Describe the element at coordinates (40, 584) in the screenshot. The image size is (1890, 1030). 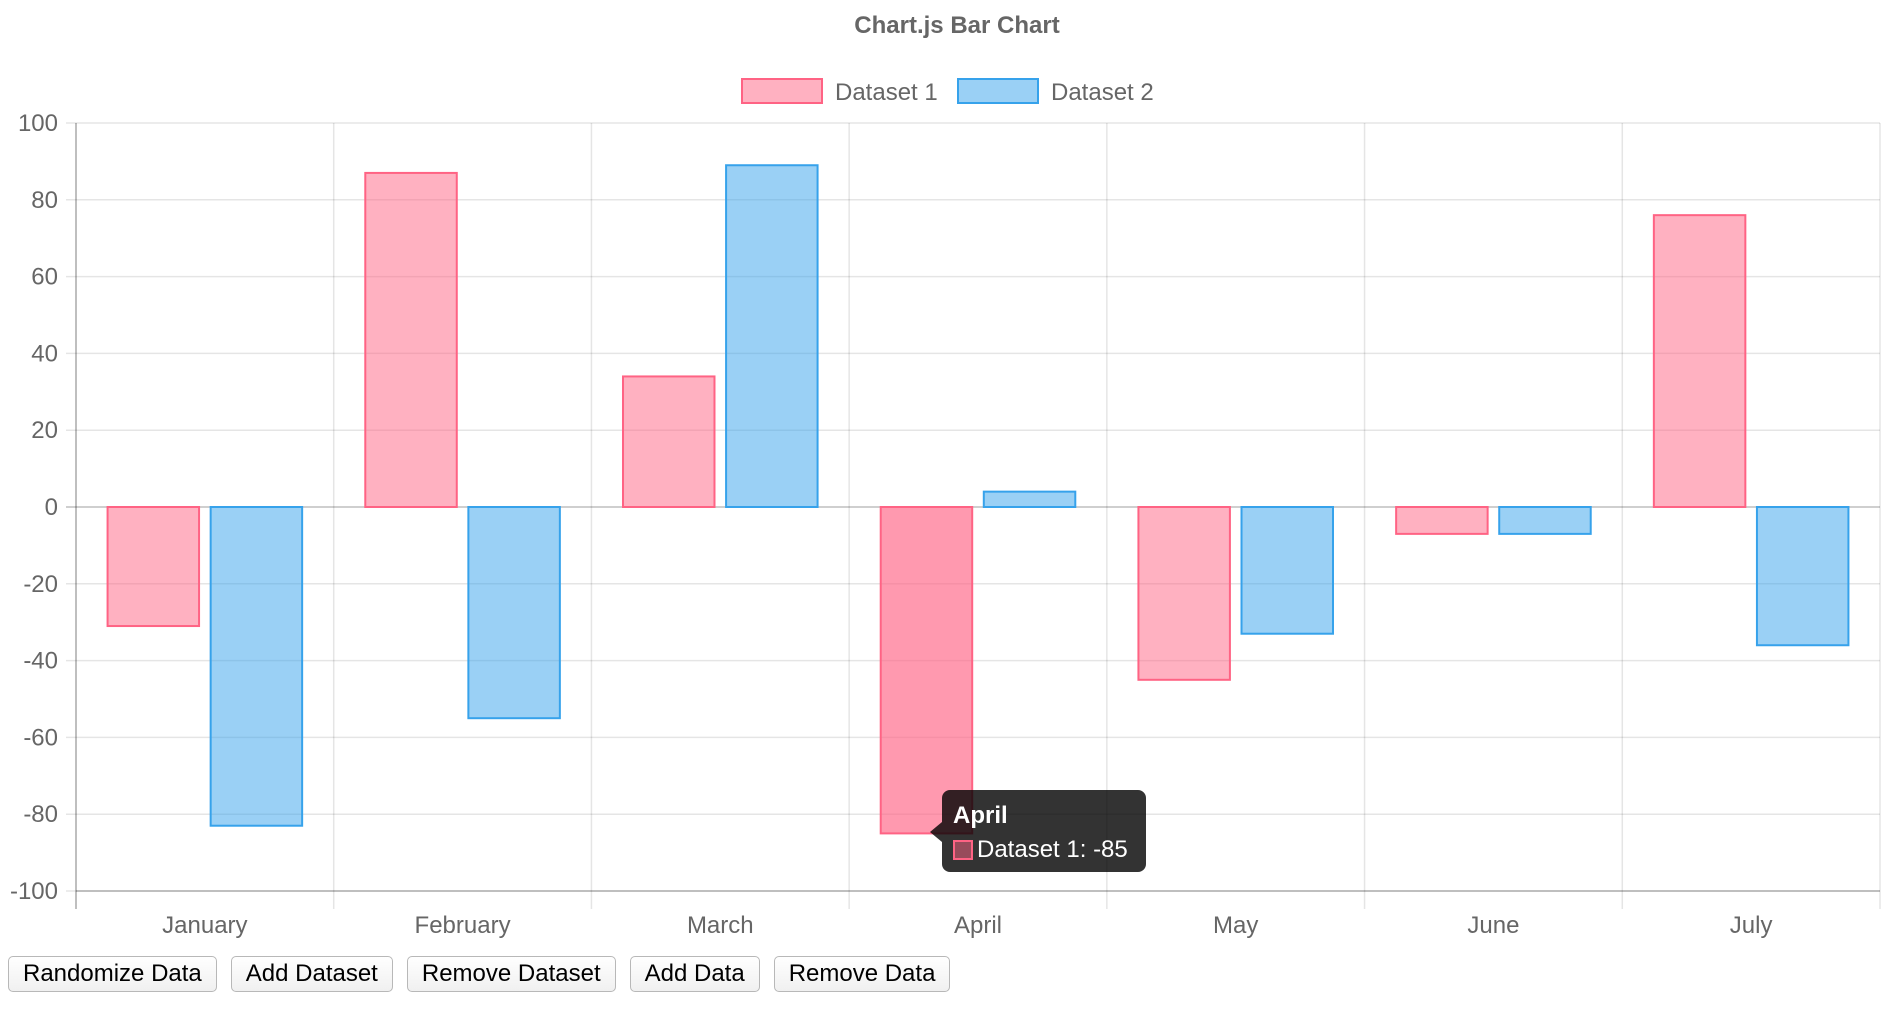
I see `y-tick-label: -20` at that location.